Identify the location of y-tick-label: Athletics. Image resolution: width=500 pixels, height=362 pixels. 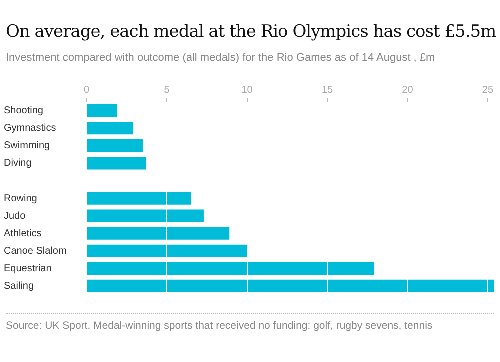
(23, 234).